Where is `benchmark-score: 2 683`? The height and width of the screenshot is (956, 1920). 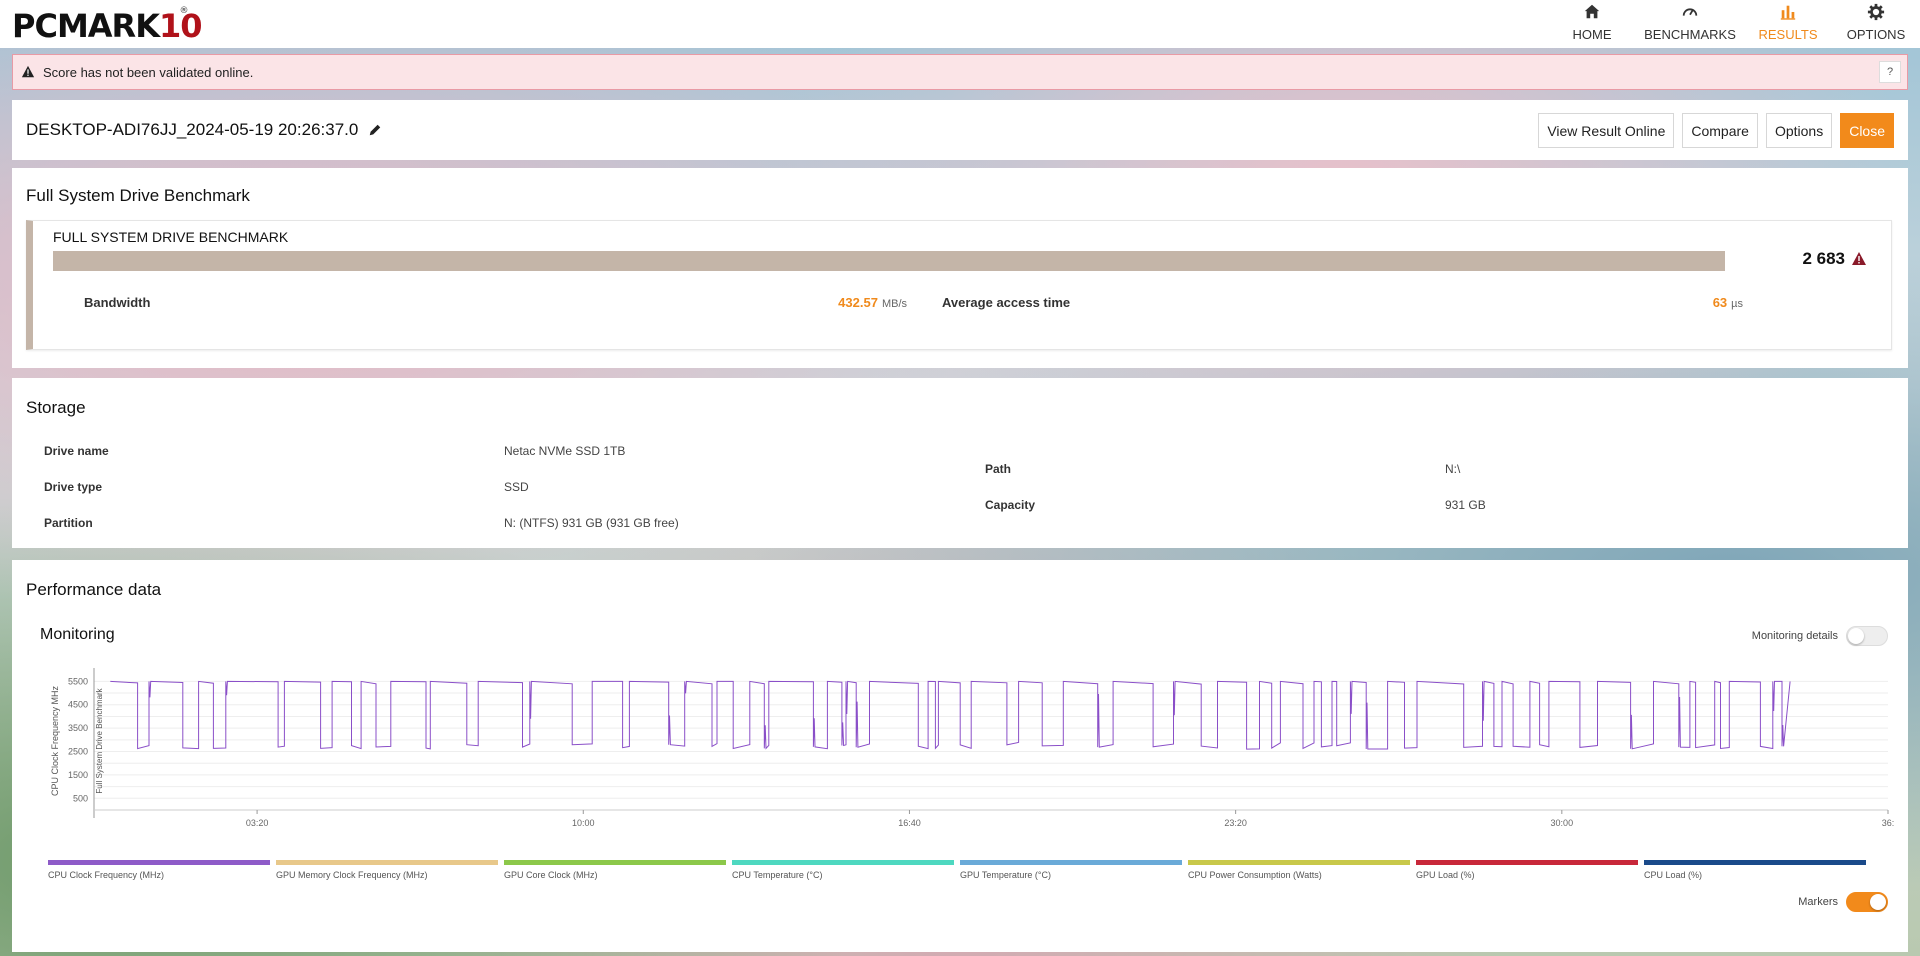
benchmark-score: 2 683 is located at coordinates (1834, 259).